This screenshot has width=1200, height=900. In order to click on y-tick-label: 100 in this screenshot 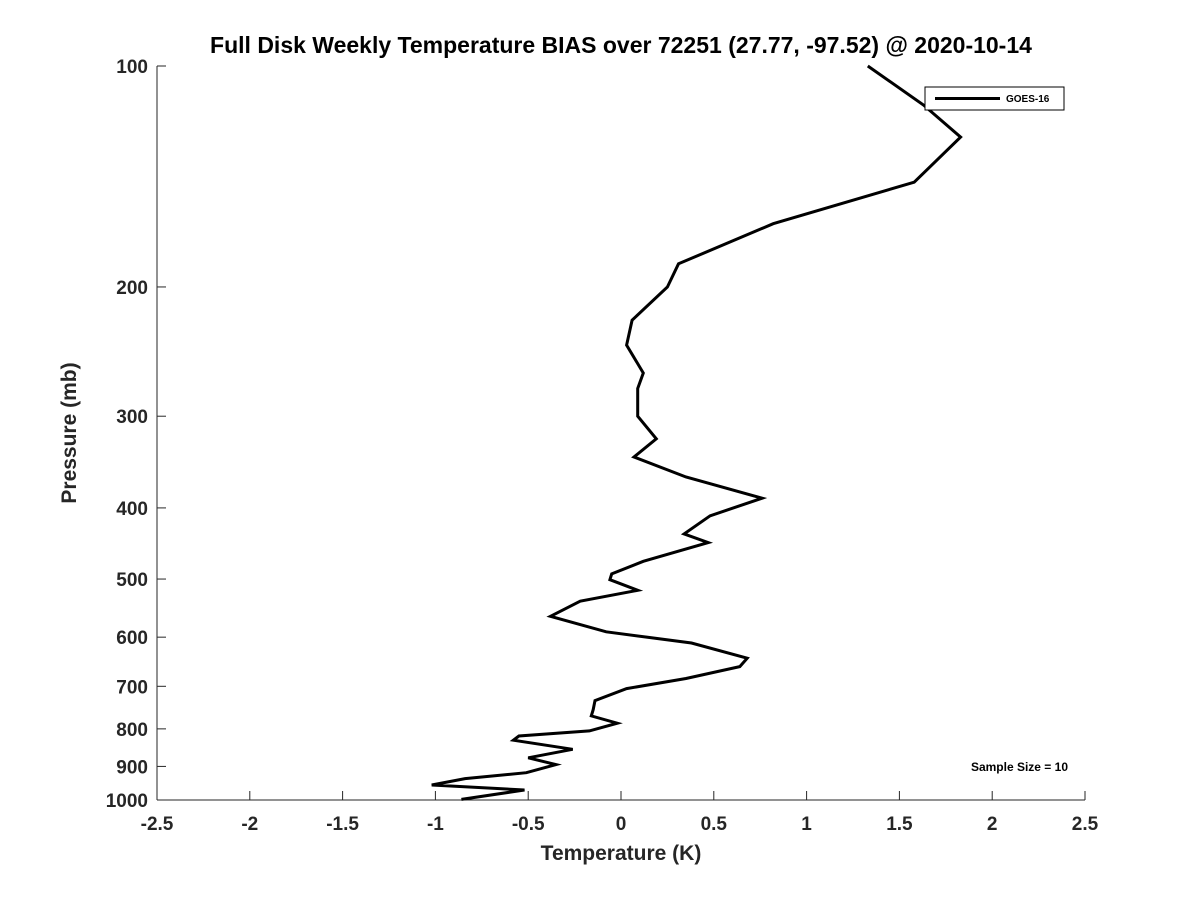, I will do `click(132, 67)`.